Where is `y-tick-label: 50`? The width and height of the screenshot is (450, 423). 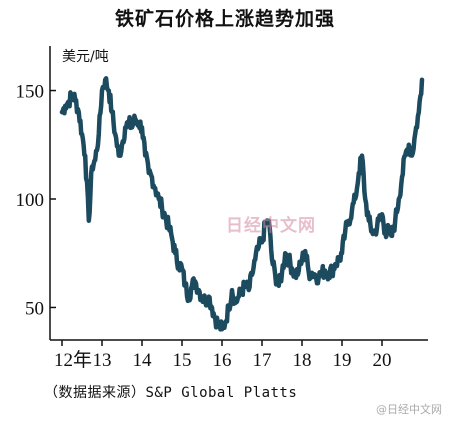 y-tick-label: 50 is located at coordinates (34, 308).